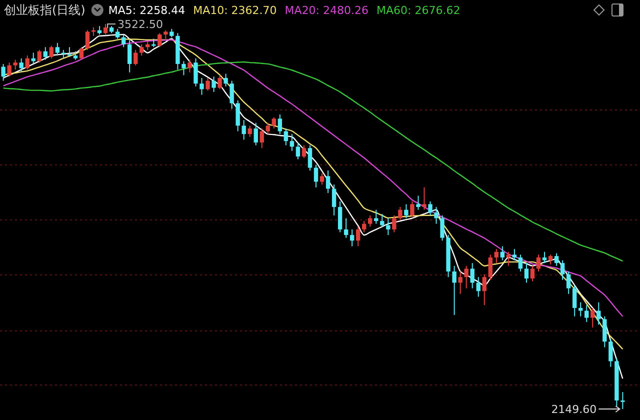 This screenshot has width=640, height=420. What do you see at coordinates (235, 10) in the screenshot?
I see `text: MA10: 2362.70` at bounding box center [235, 10].